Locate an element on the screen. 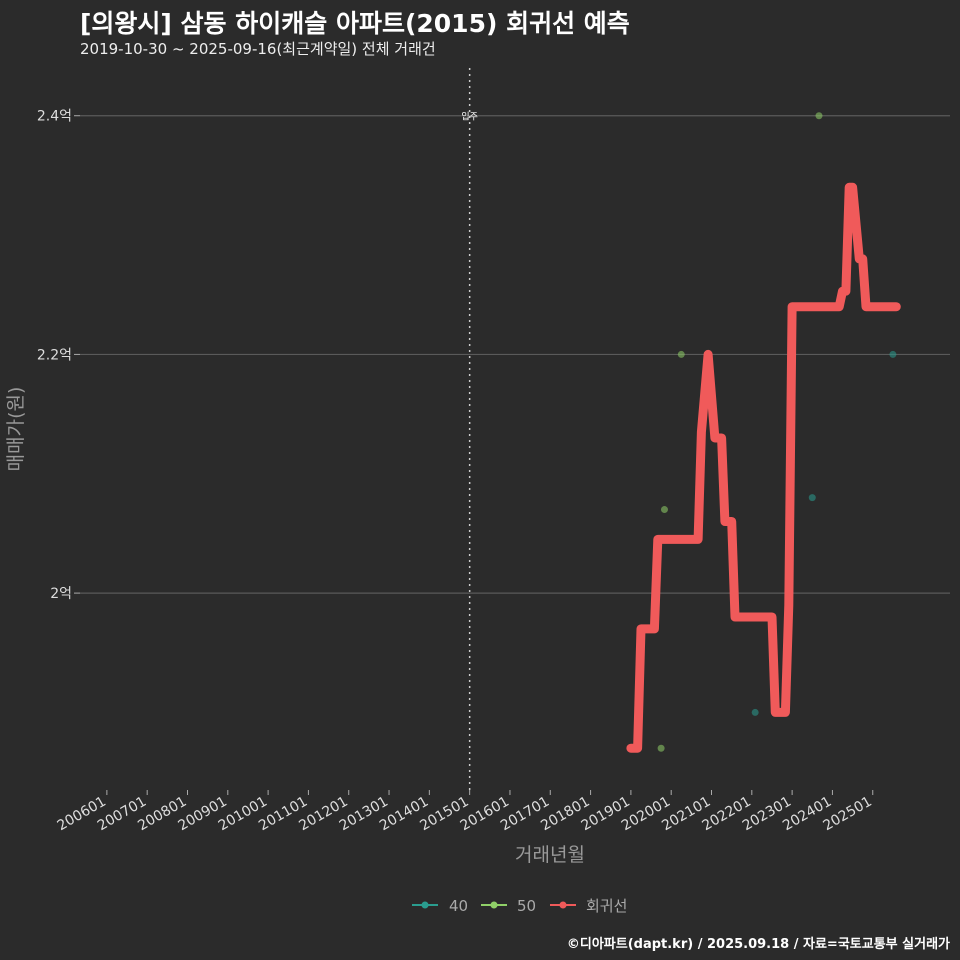 The width and height of the screenshot is (960, 960). chart-title: [의왕시] 삼동 하이캐슬 아파트(2015) 회귀선 예측 is located at coordinates (355, 23).